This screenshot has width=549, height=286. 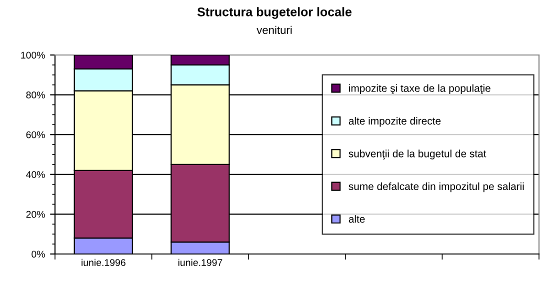 I want to click on legend-label: sume defalcate din impozitul pe salarii, so click(x=436, y=187).